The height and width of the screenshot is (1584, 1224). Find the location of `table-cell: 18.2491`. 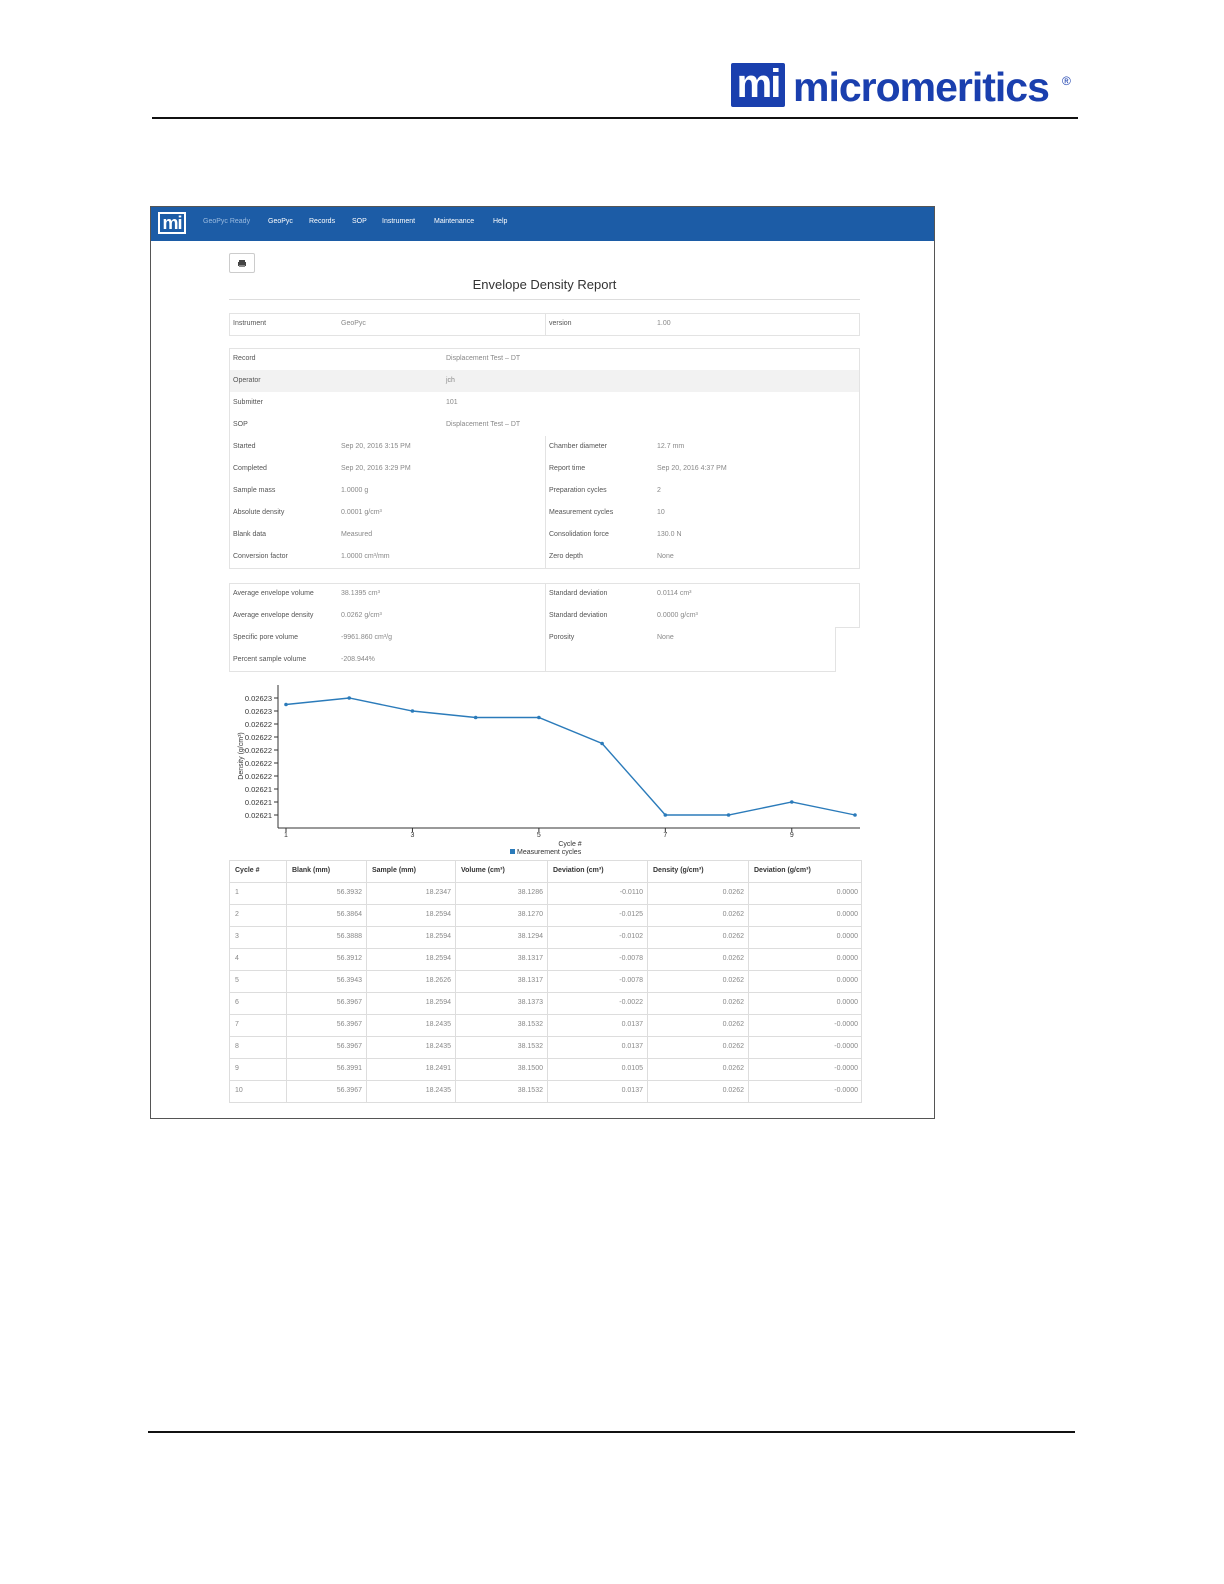

table-cell: 18.2491 is located at coordinates (438, 1068).